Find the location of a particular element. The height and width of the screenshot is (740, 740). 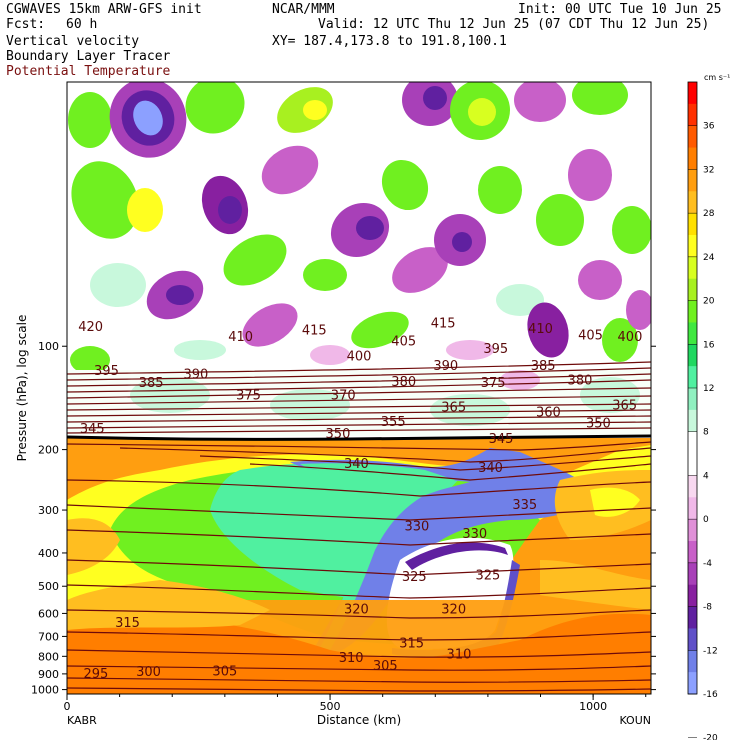

field-potential-temperature: Potential Temperature is located at coordinates (88, 71).